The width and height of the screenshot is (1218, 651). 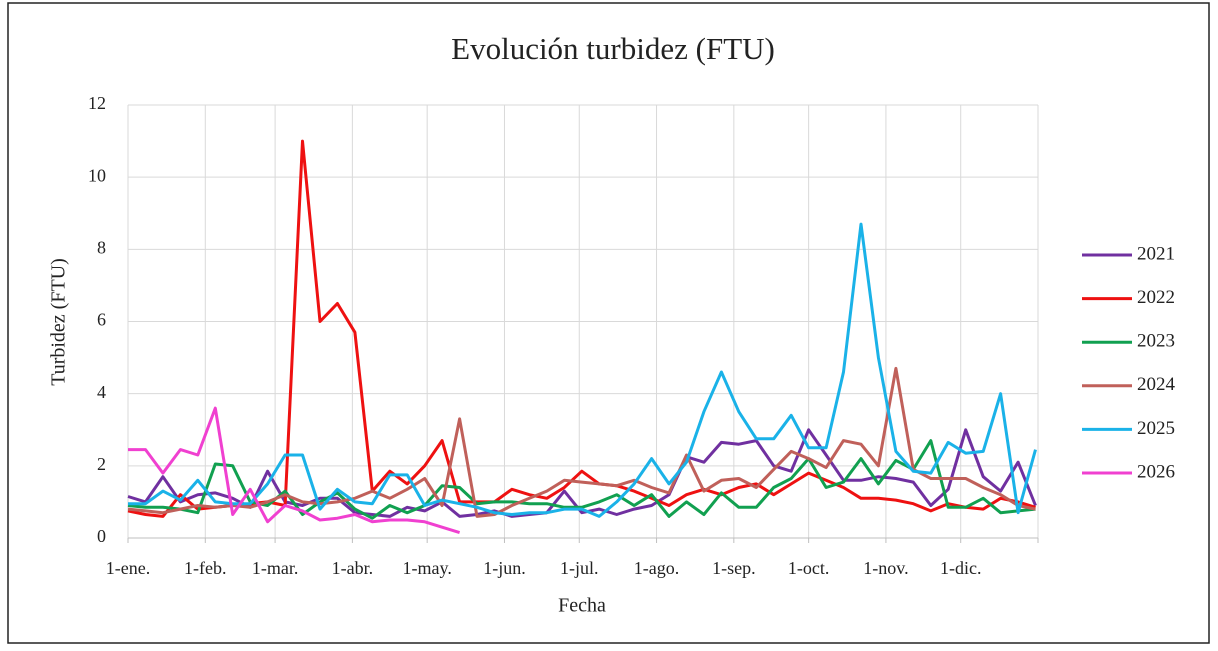 I want to click on x-tick-label: 1-feb., so click(x=205, y=568).